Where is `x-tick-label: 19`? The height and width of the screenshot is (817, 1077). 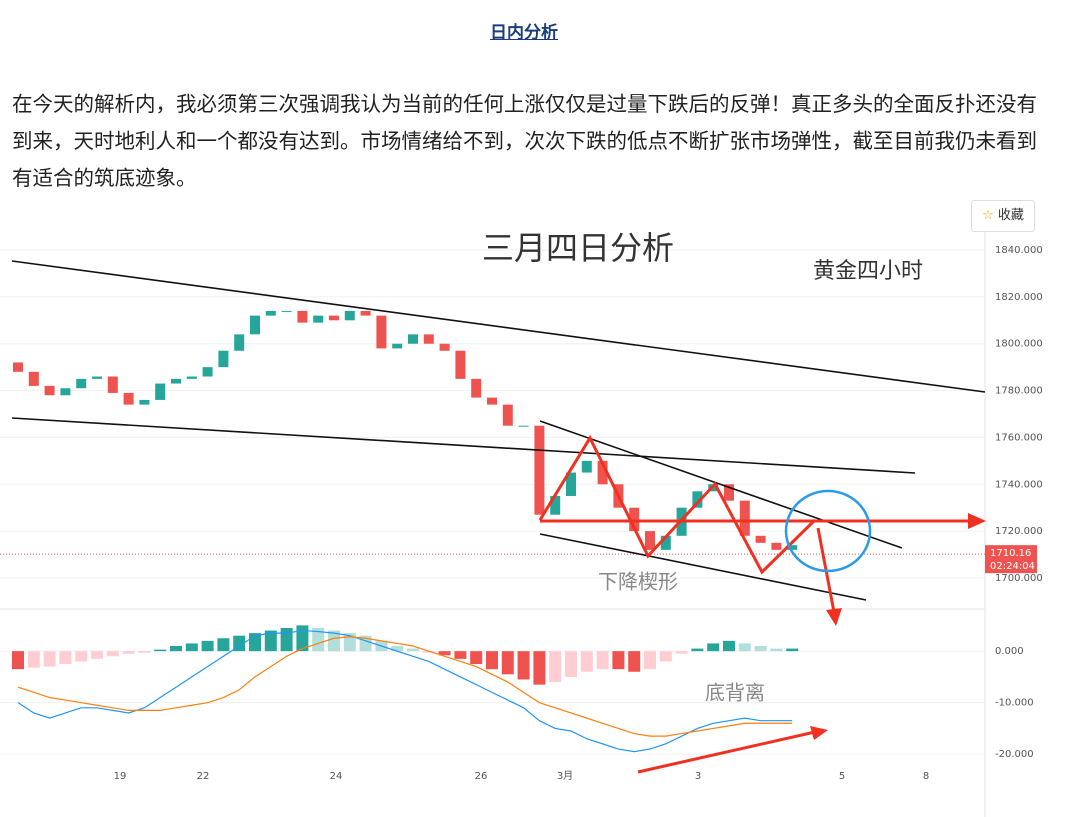 x-tick-label: 19 is located at coordinates (120, 776).